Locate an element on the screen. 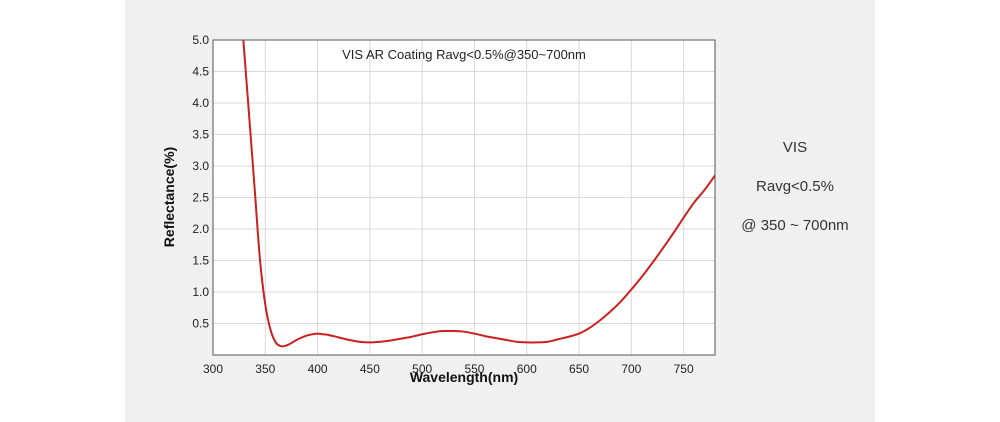 The height and width of the screenshot is (422, 1000). y-tick-label: 4.5 is located at coordinates (200, 72).